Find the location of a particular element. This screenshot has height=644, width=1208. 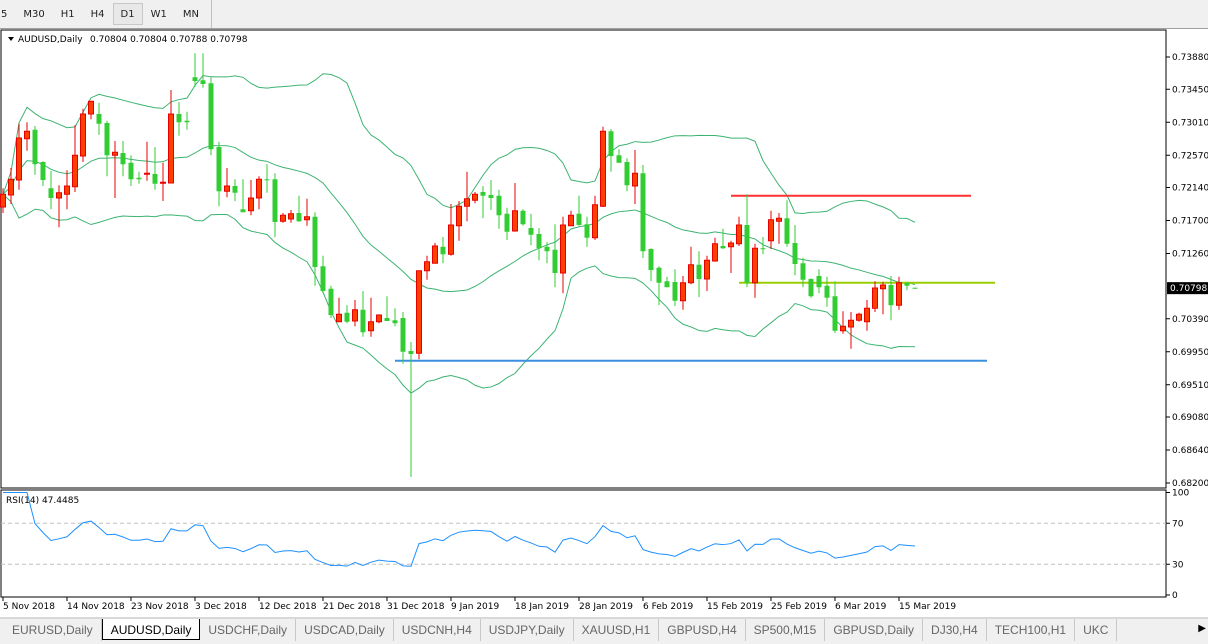

date-label: 14 Nov 2018 is located at coordinates (96, 607).